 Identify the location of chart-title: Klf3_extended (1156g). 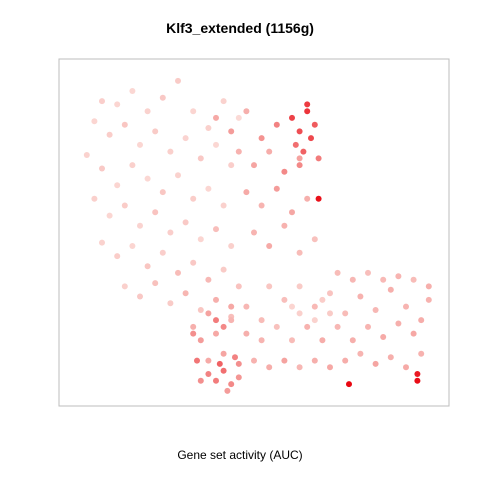
(240, 28).